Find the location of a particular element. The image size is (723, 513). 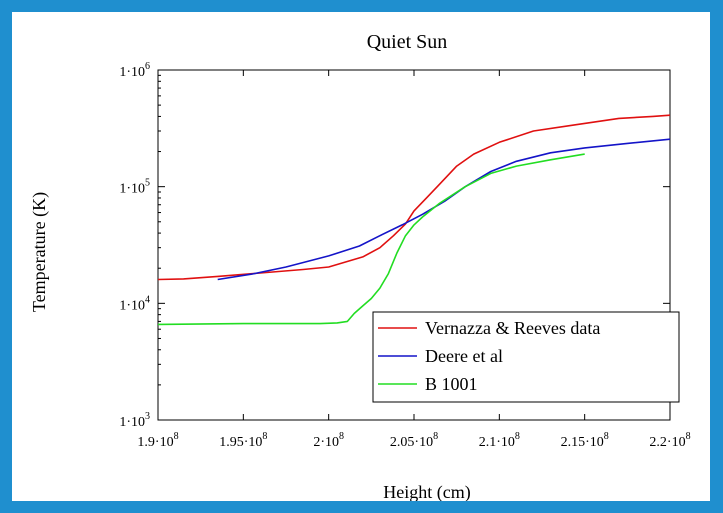

x-tick-label: 1.9·10⁸ is located at coordinates (157, 440).